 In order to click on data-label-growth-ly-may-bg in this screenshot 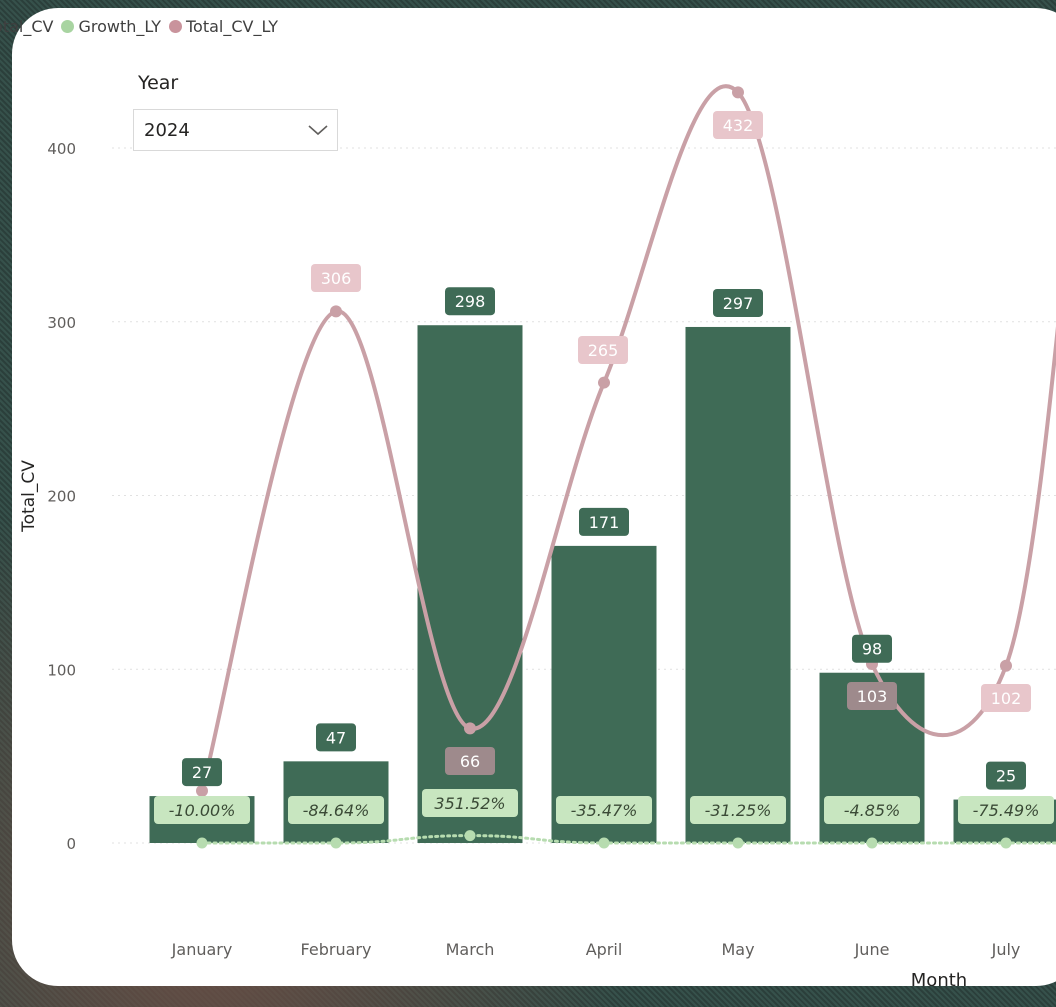, I will do `click(738, 810)`.